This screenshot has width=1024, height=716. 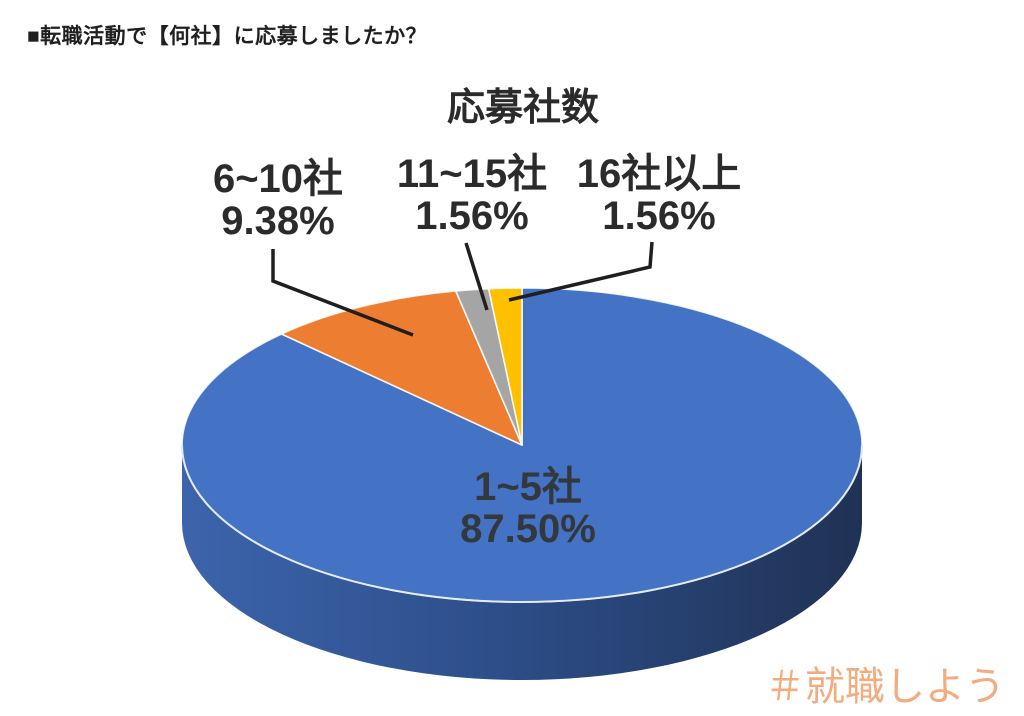 I want to click on slice-inside-label-1-5: 1~5社 87.50%, so click(x=528, y=508).